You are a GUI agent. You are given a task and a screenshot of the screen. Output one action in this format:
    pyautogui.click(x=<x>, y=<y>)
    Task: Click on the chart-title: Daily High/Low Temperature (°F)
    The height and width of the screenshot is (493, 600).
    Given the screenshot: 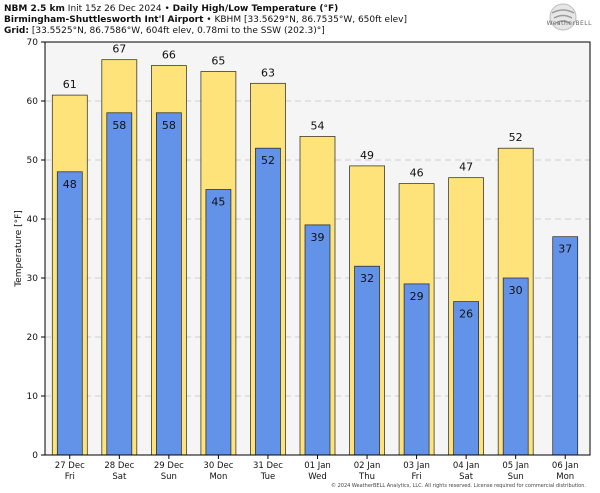 What is the action you would take?
    pyautogui.click(x=255, y=9)
    